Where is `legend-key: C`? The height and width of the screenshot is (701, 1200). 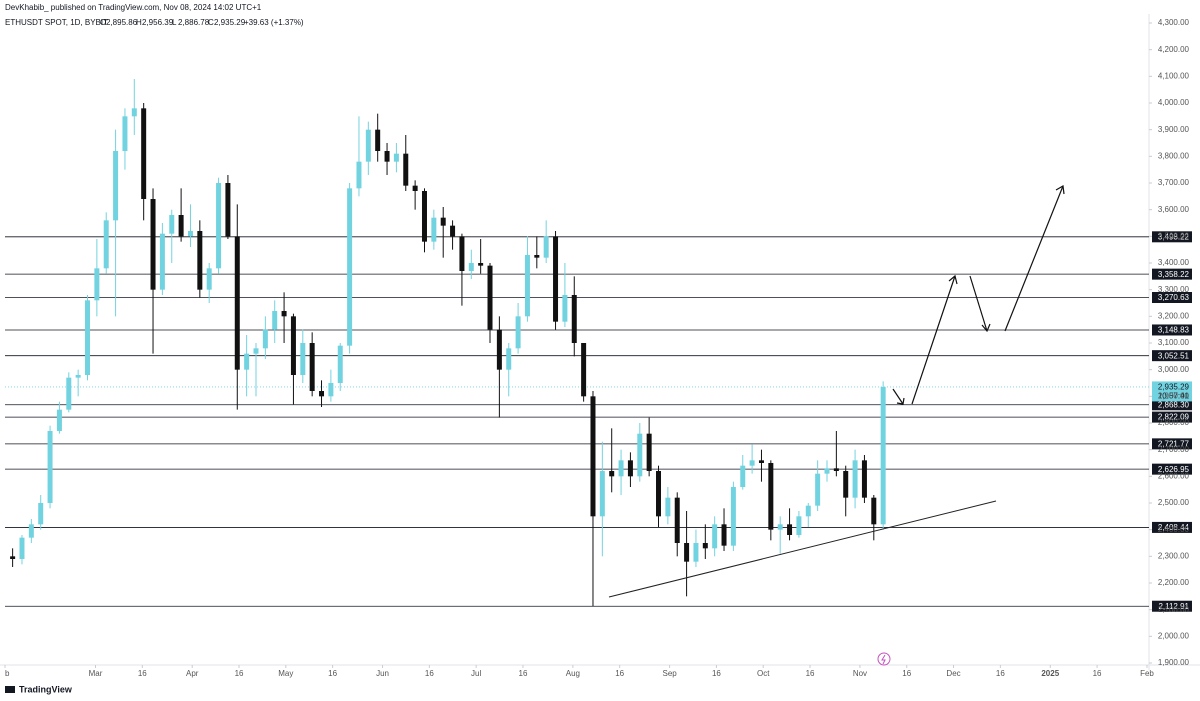 legend-key: C is located at coordinates (211, 22).